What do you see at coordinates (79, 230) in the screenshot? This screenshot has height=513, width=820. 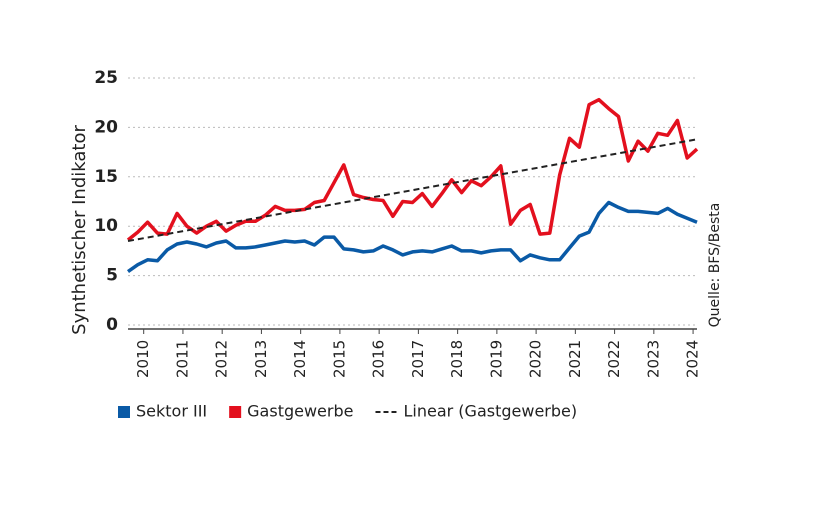 I see `y-axis-label: Synthetischer Indikator` at bounding box center [79, 230].